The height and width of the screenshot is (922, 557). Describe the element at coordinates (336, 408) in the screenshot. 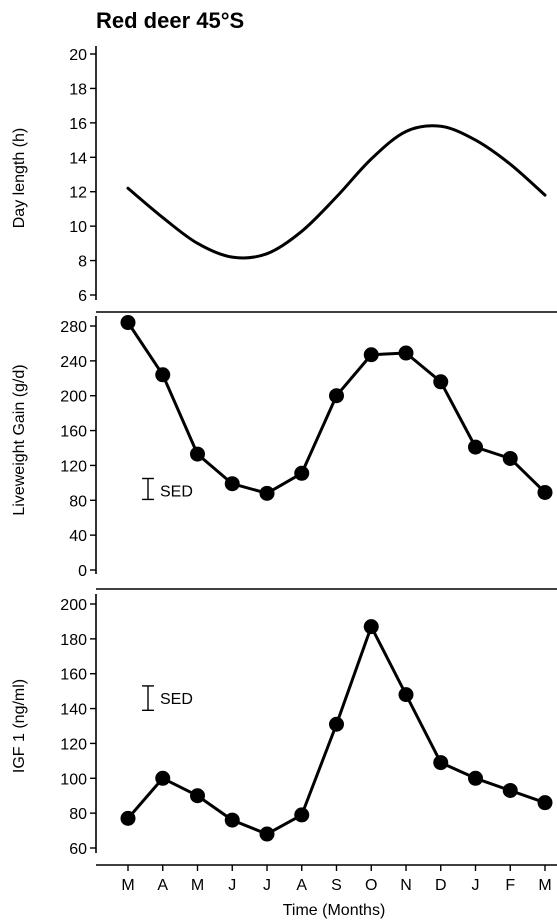

I see `gain-series-line` at that location.